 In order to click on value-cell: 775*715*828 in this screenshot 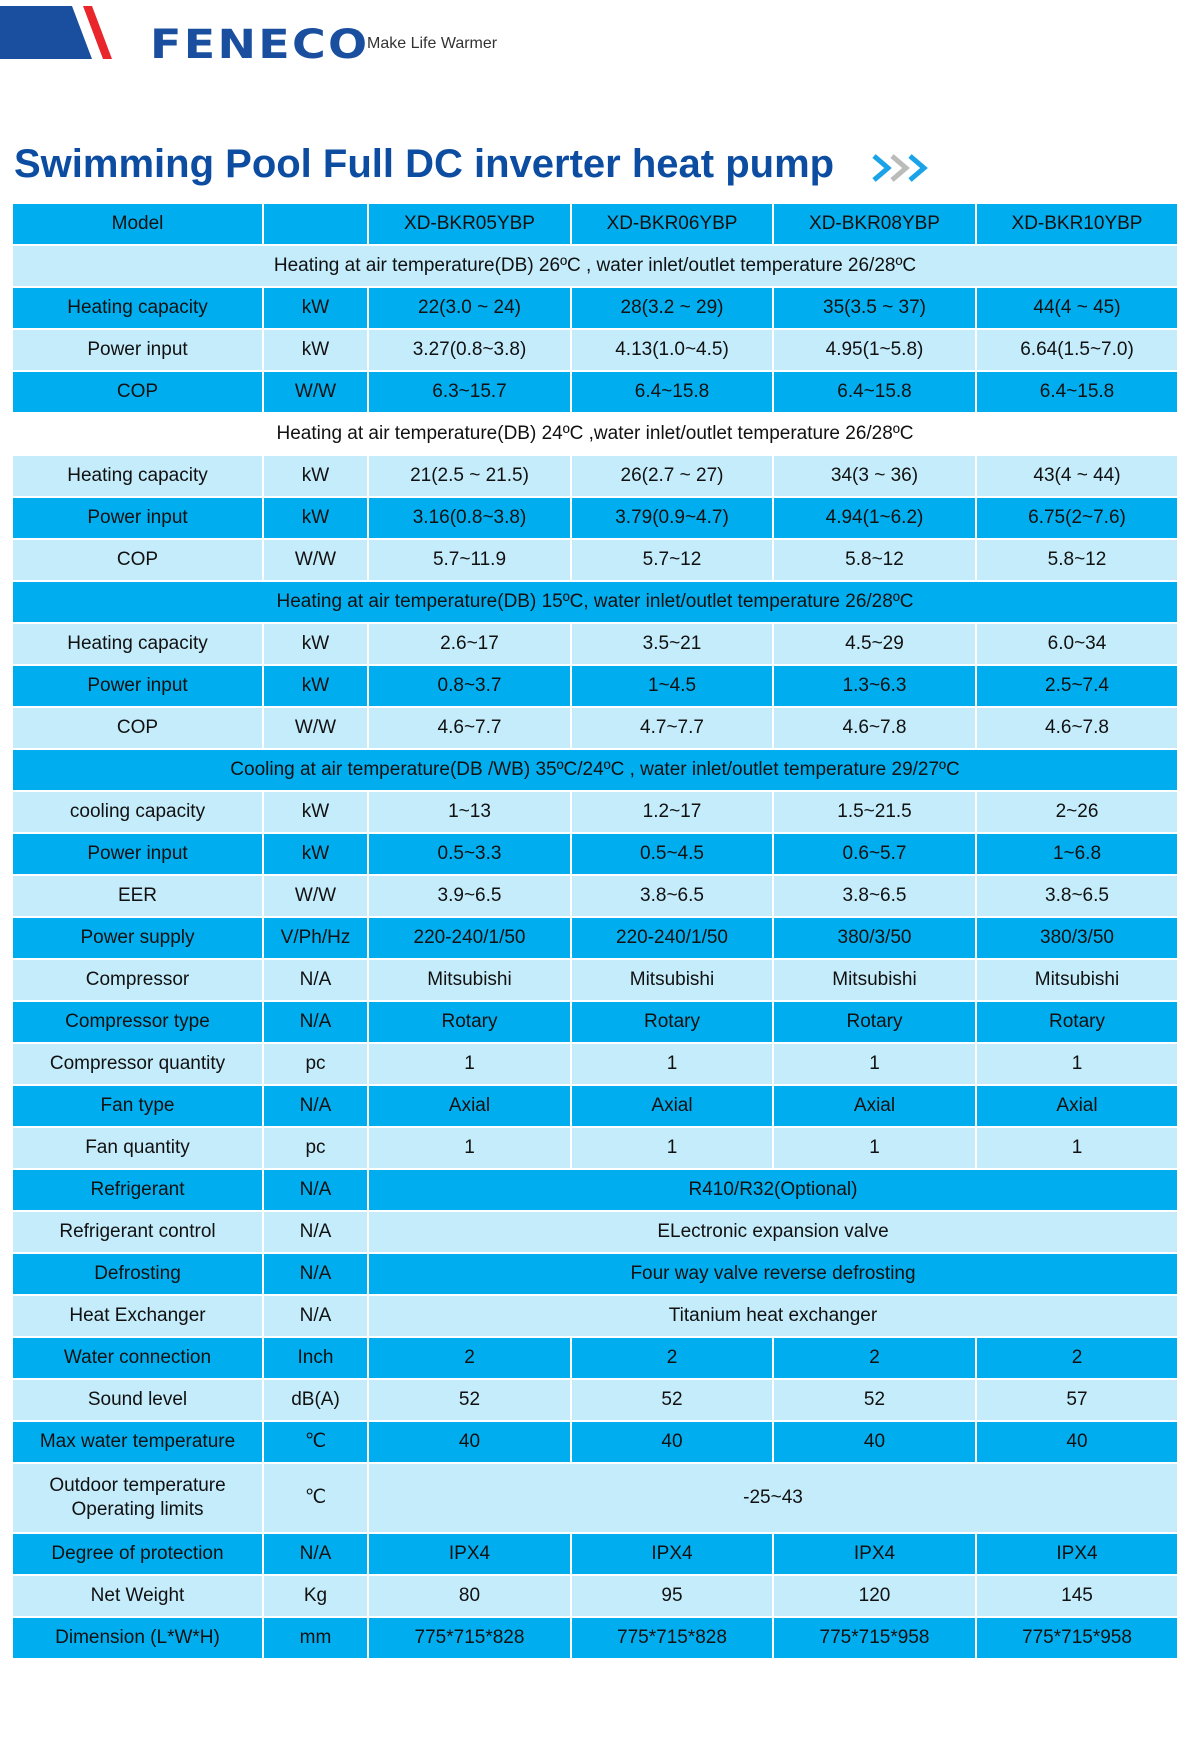, I will do `click(469, 1638)`.